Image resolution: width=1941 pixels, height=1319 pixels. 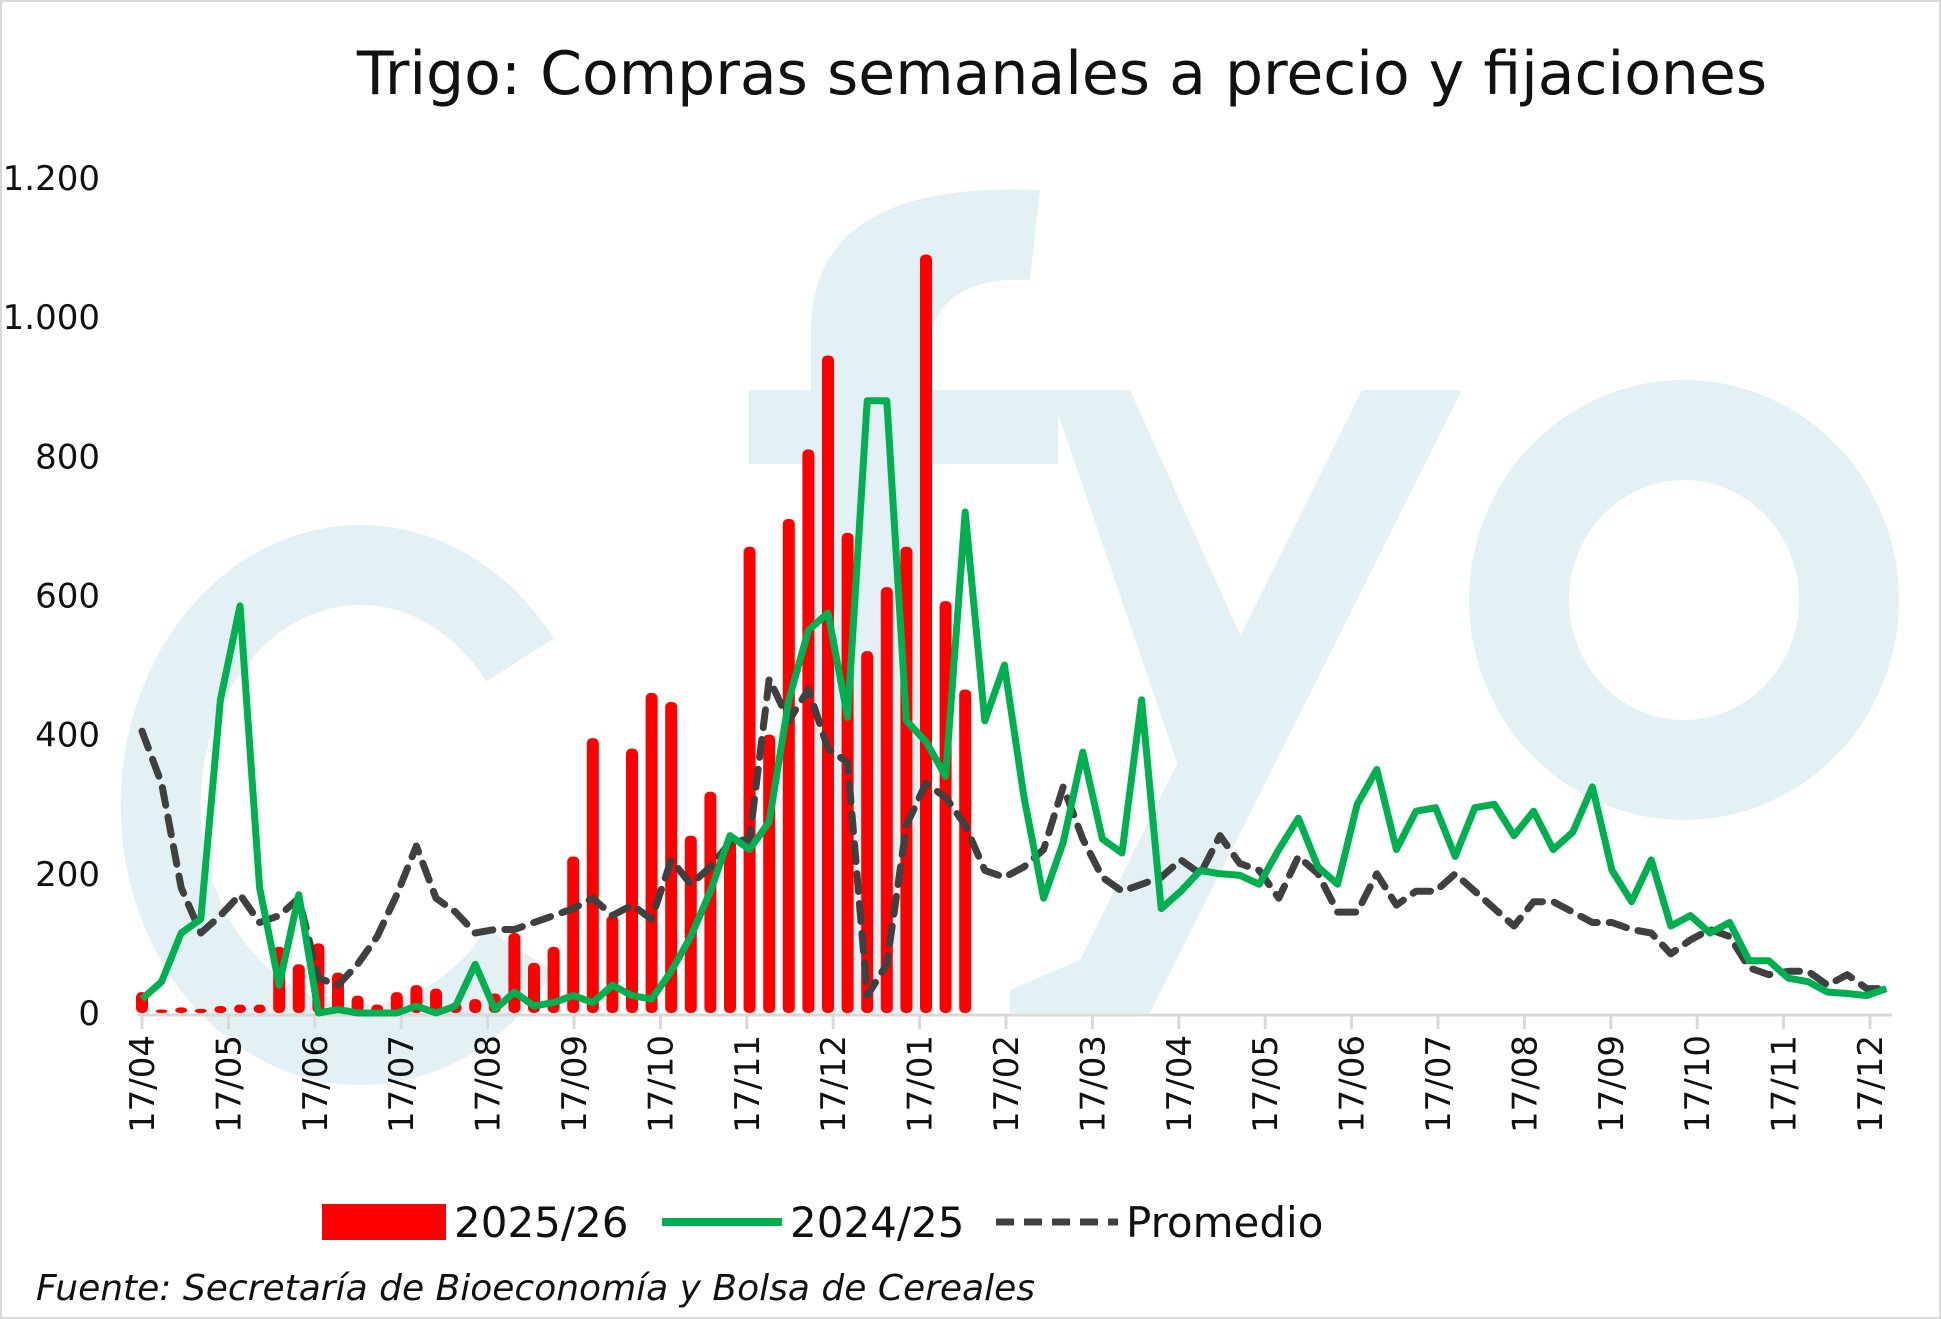 I want to click on x-tick-label: 17/03, so click(x=1093, y=1084).